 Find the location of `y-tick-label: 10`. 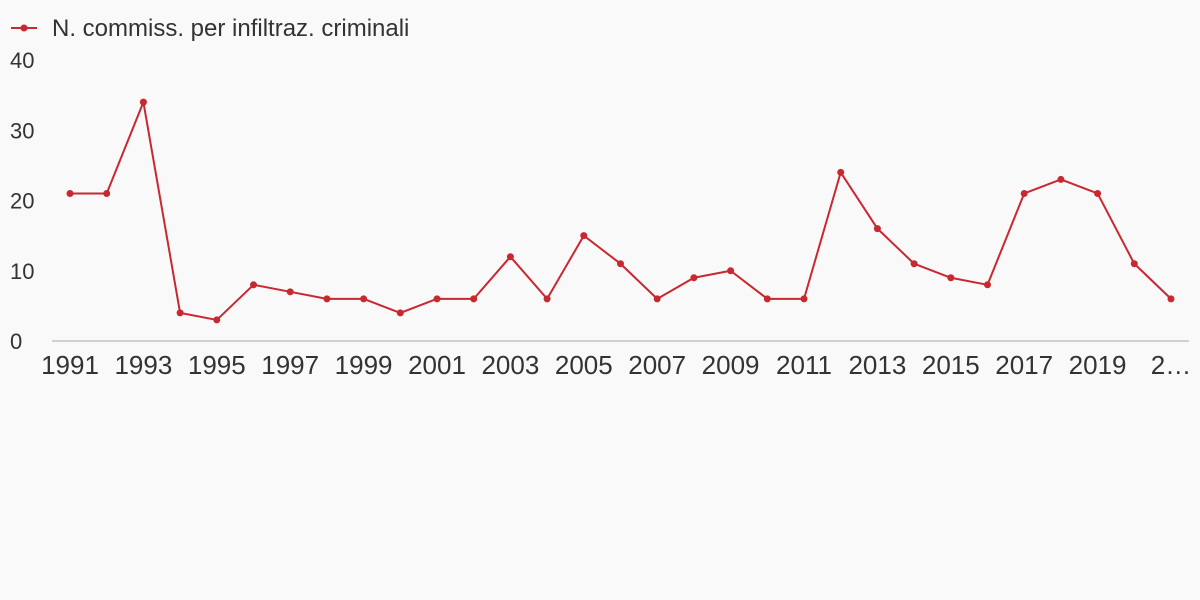

y-tick-label: 10 is located at coordinates (22, 271).